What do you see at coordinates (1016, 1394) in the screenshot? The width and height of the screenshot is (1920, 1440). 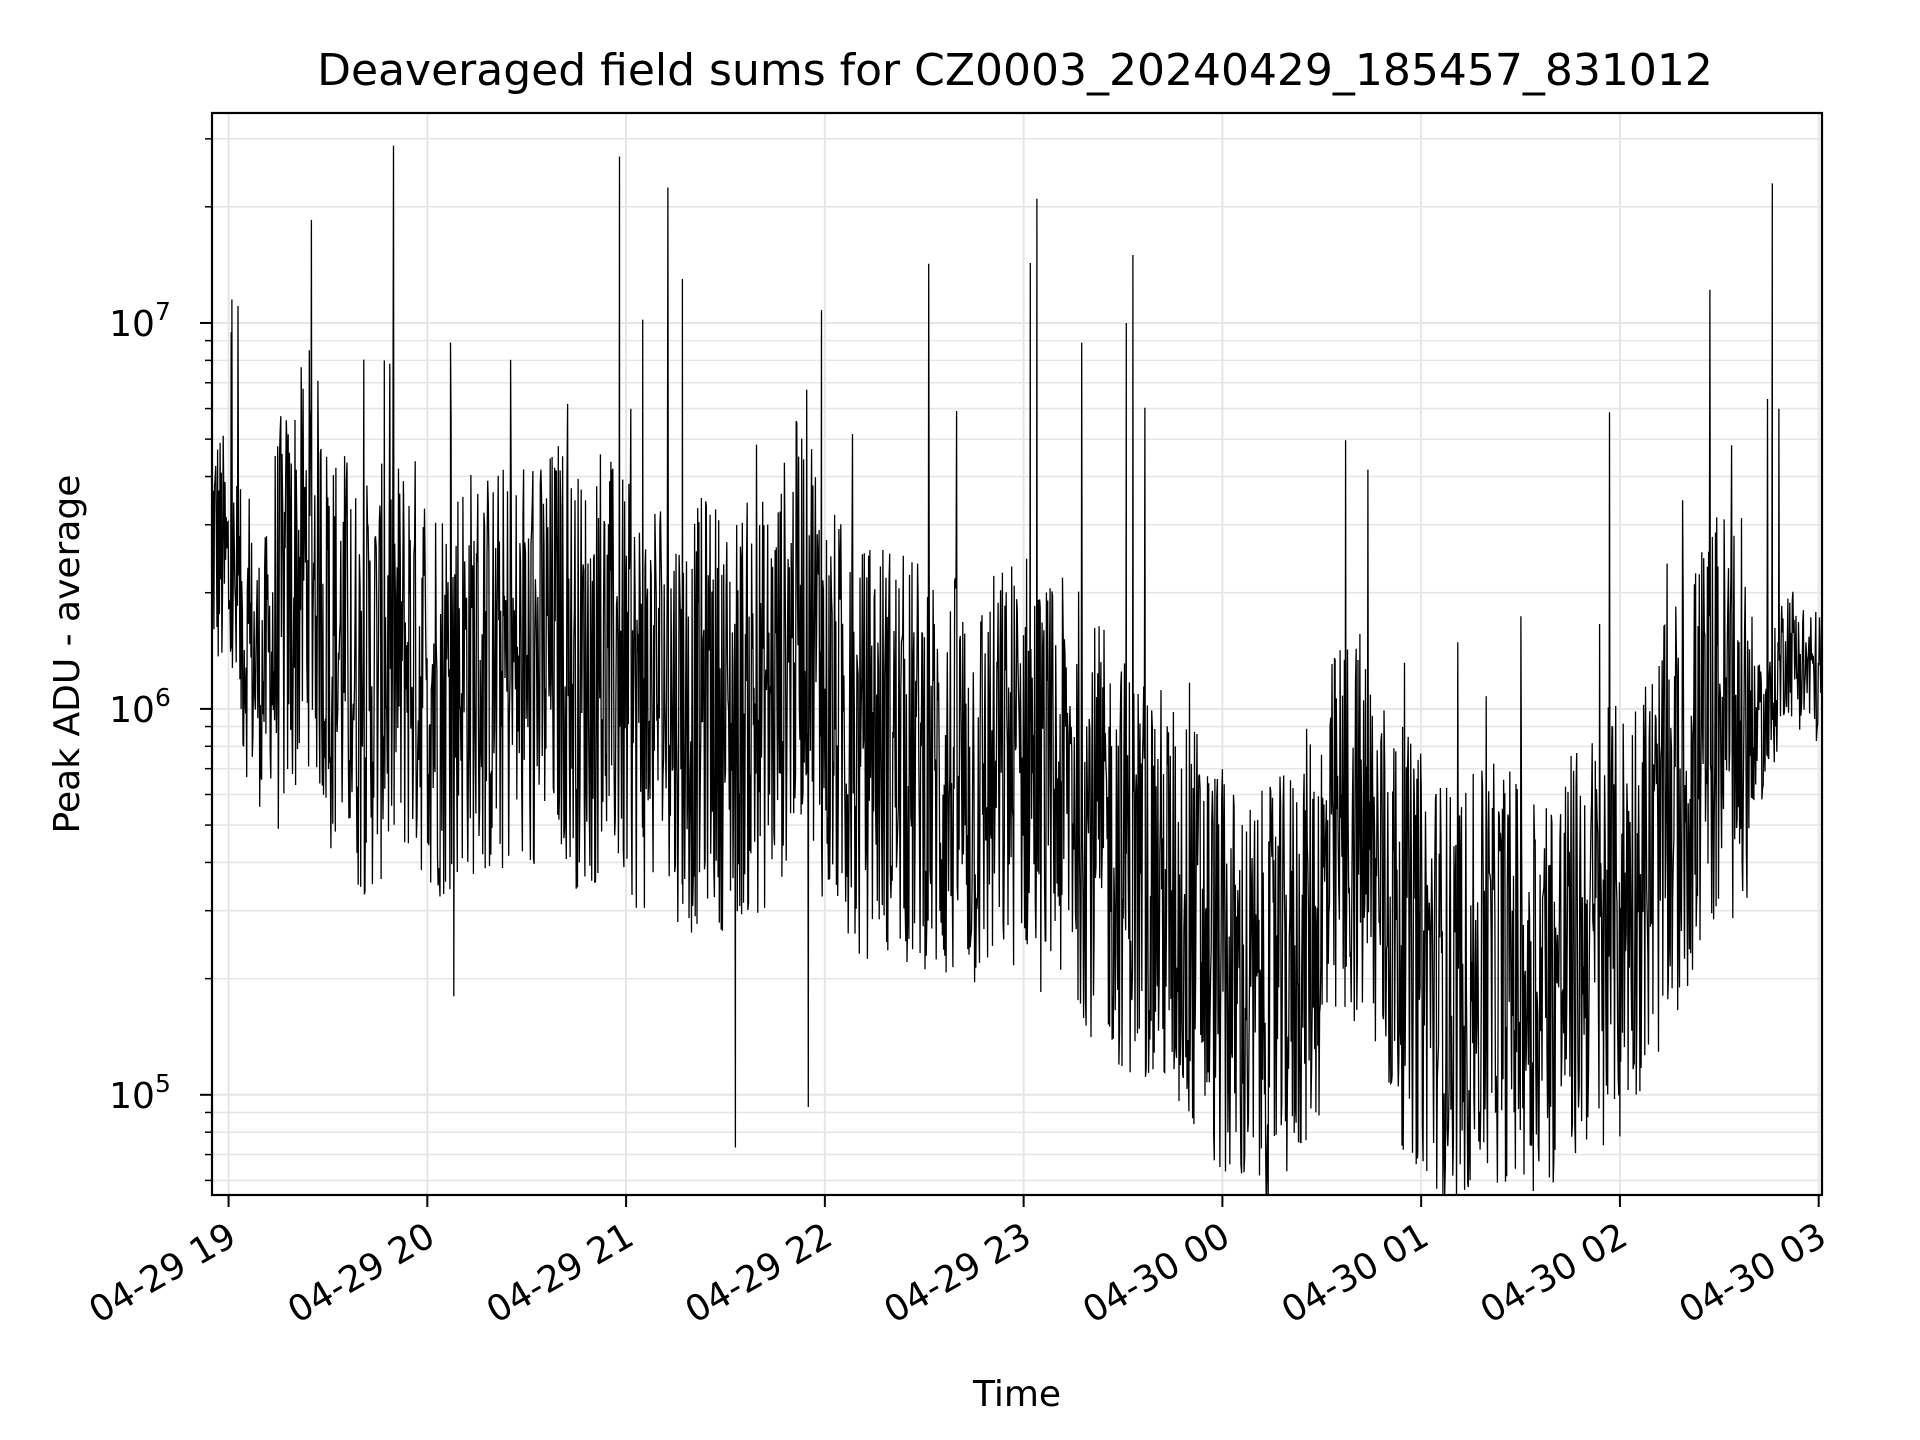 I see `x-axis-label: Time` at bounding box center [1016, 1394].